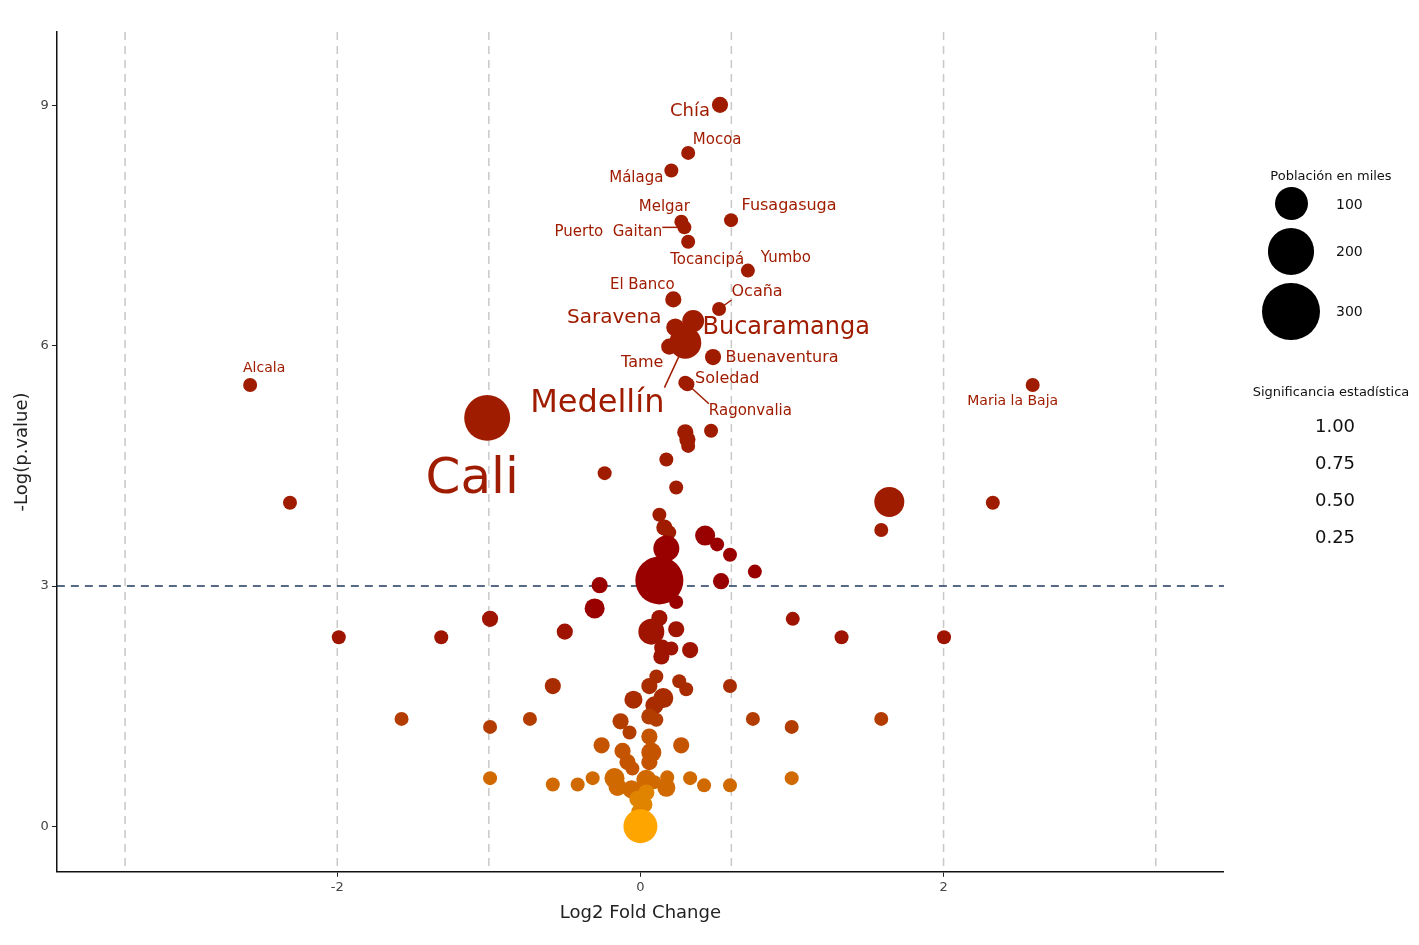 The width and height of the screenshot is (1419, 945). Describe the element at coordinates (640, 886) in the screenshot. I see `x-tick-label: 0` at that location.